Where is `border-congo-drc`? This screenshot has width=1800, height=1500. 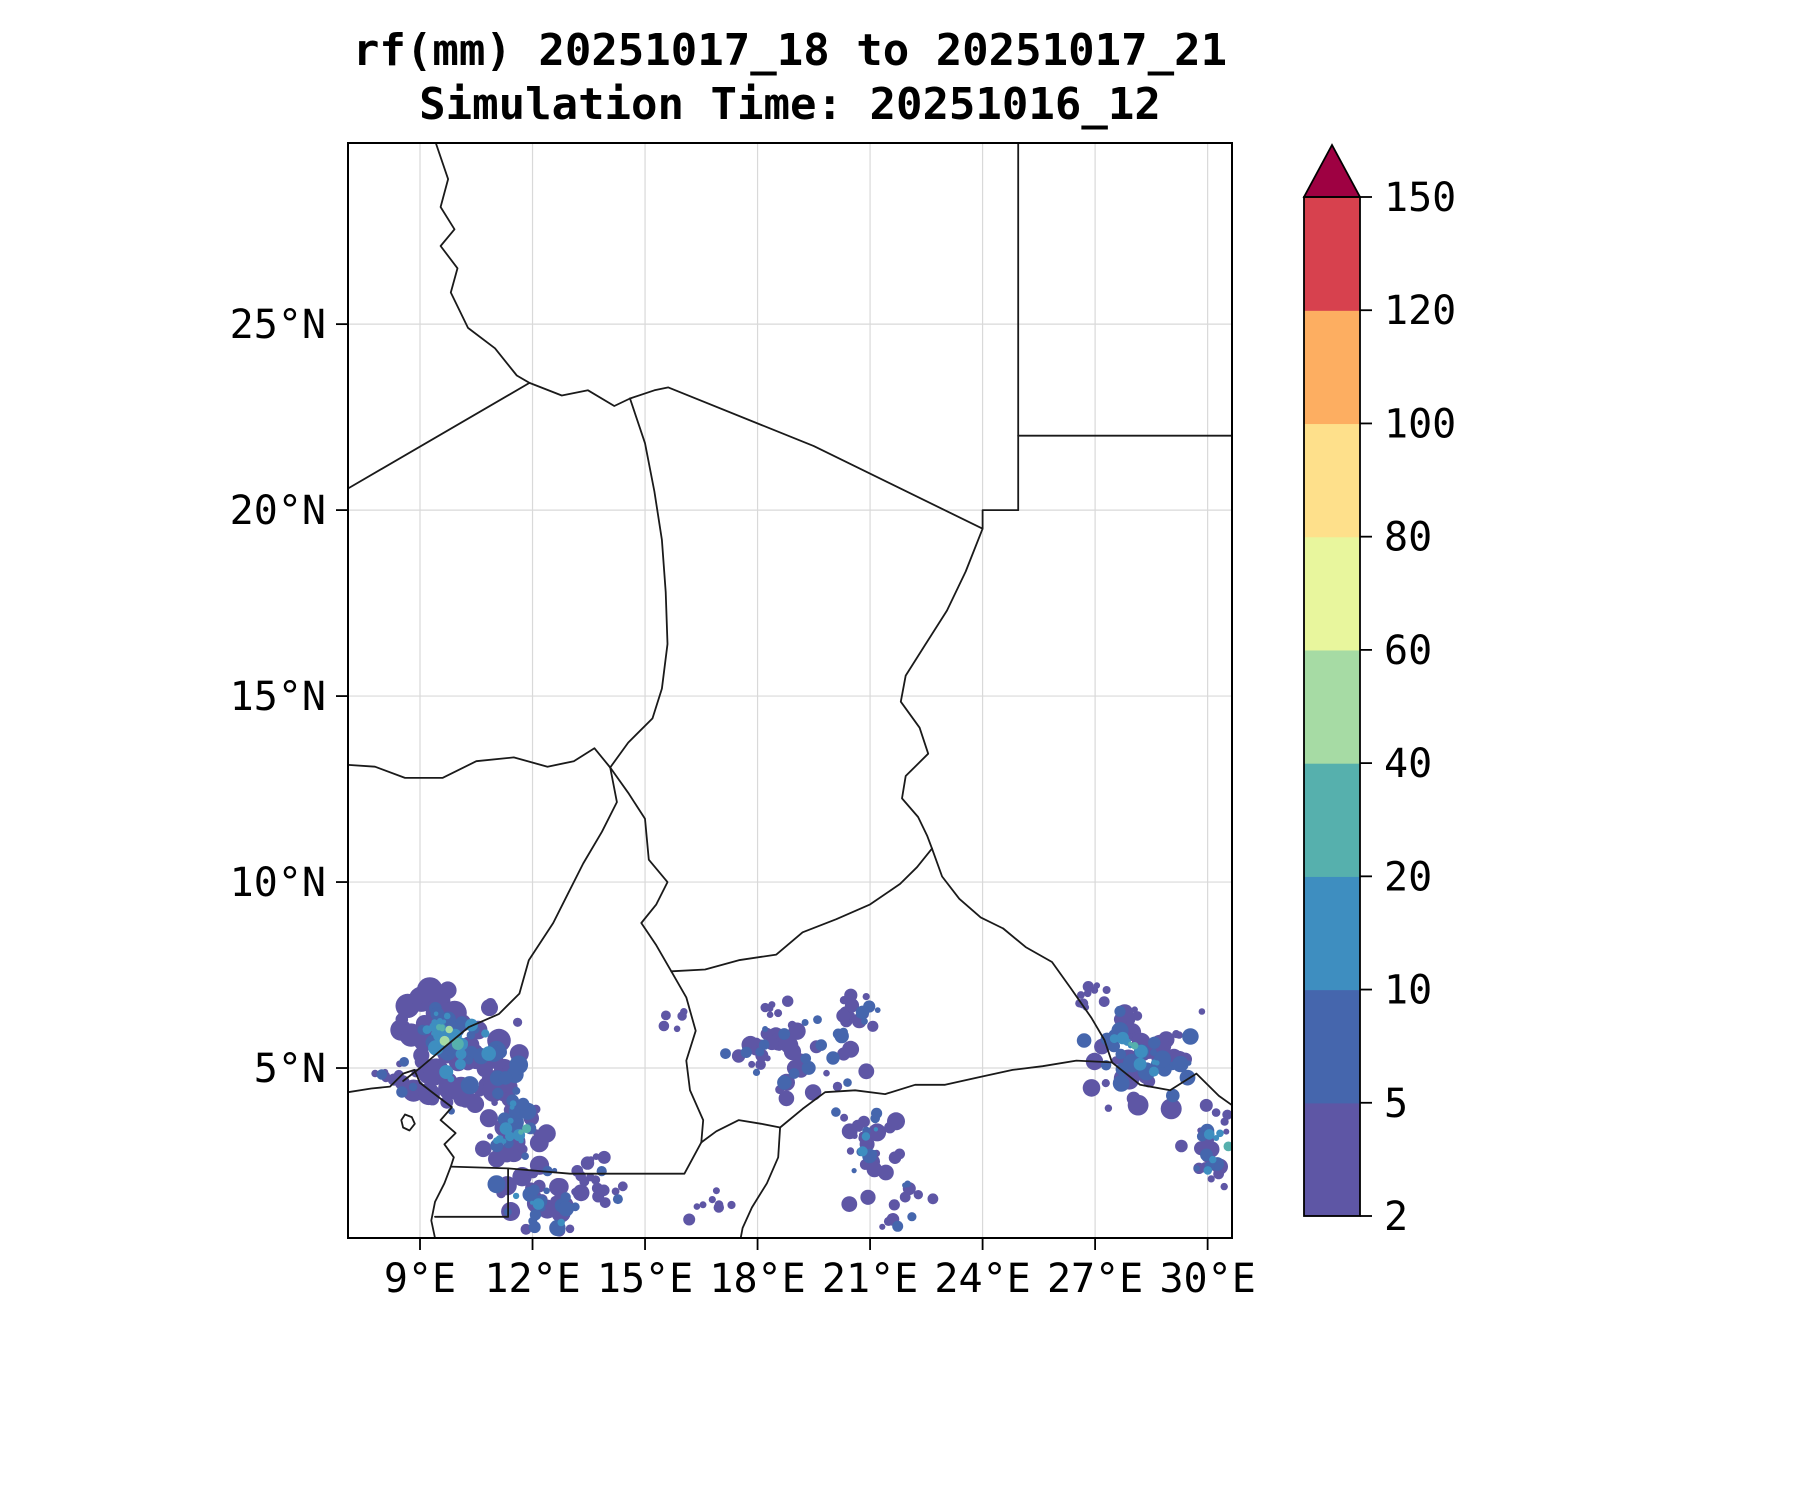 border-congo-drc is located at coordinates (760, 1182).